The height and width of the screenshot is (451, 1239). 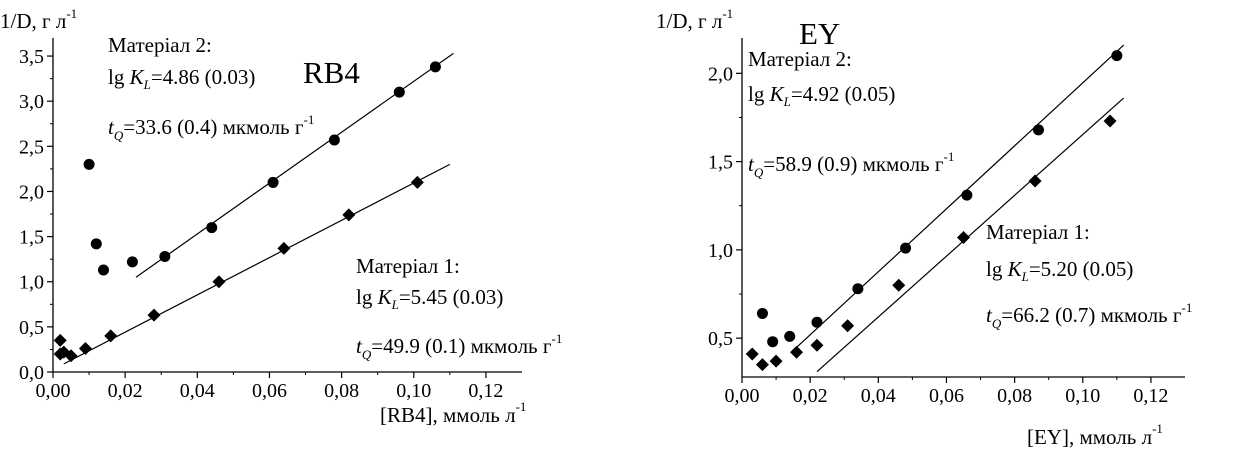 I want to click on ey-x-tick-label: 0,10, so click(x=1082, y=396).